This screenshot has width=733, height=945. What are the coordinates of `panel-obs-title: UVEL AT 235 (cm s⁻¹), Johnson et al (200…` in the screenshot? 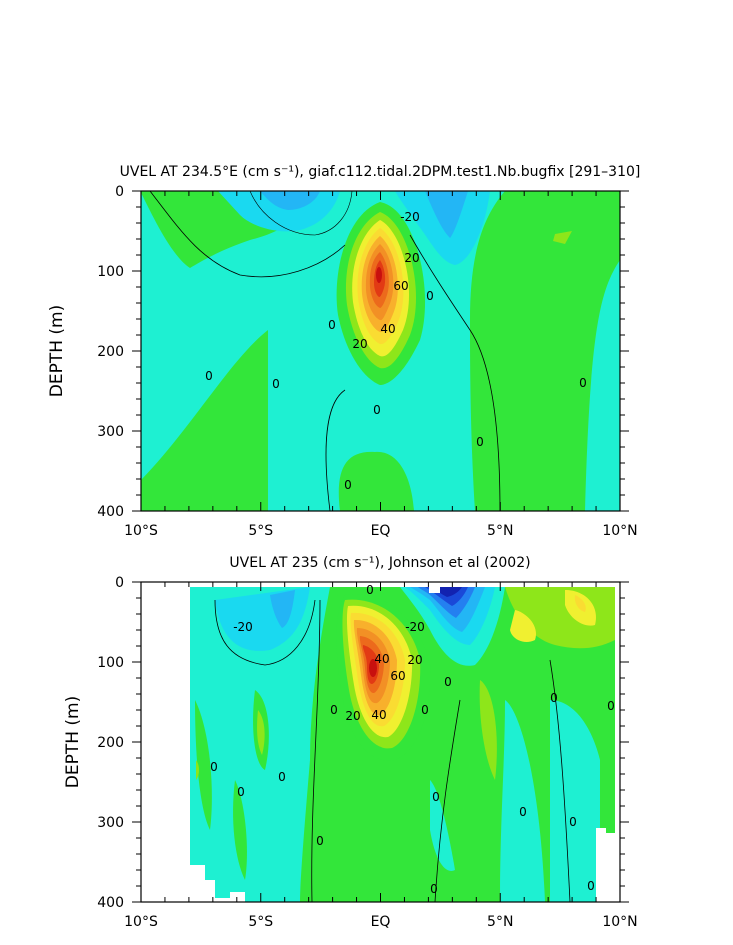 It's located at (379, 563).